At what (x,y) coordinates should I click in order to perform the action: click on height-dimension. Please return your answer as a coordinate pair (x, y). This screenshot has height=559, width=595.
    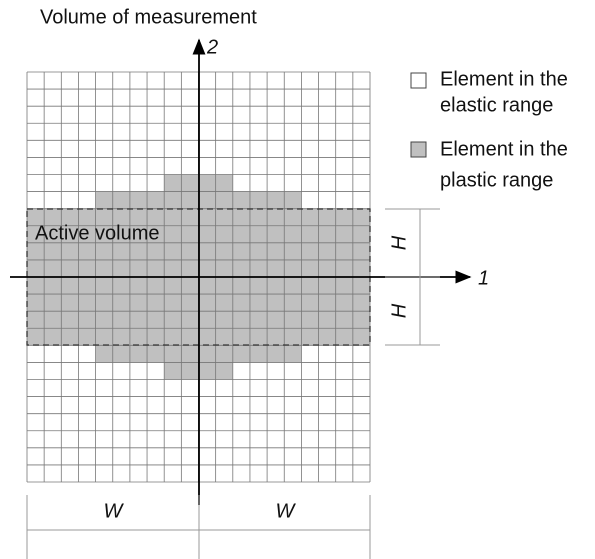
    Looking at the image, I should click on (412, 277).